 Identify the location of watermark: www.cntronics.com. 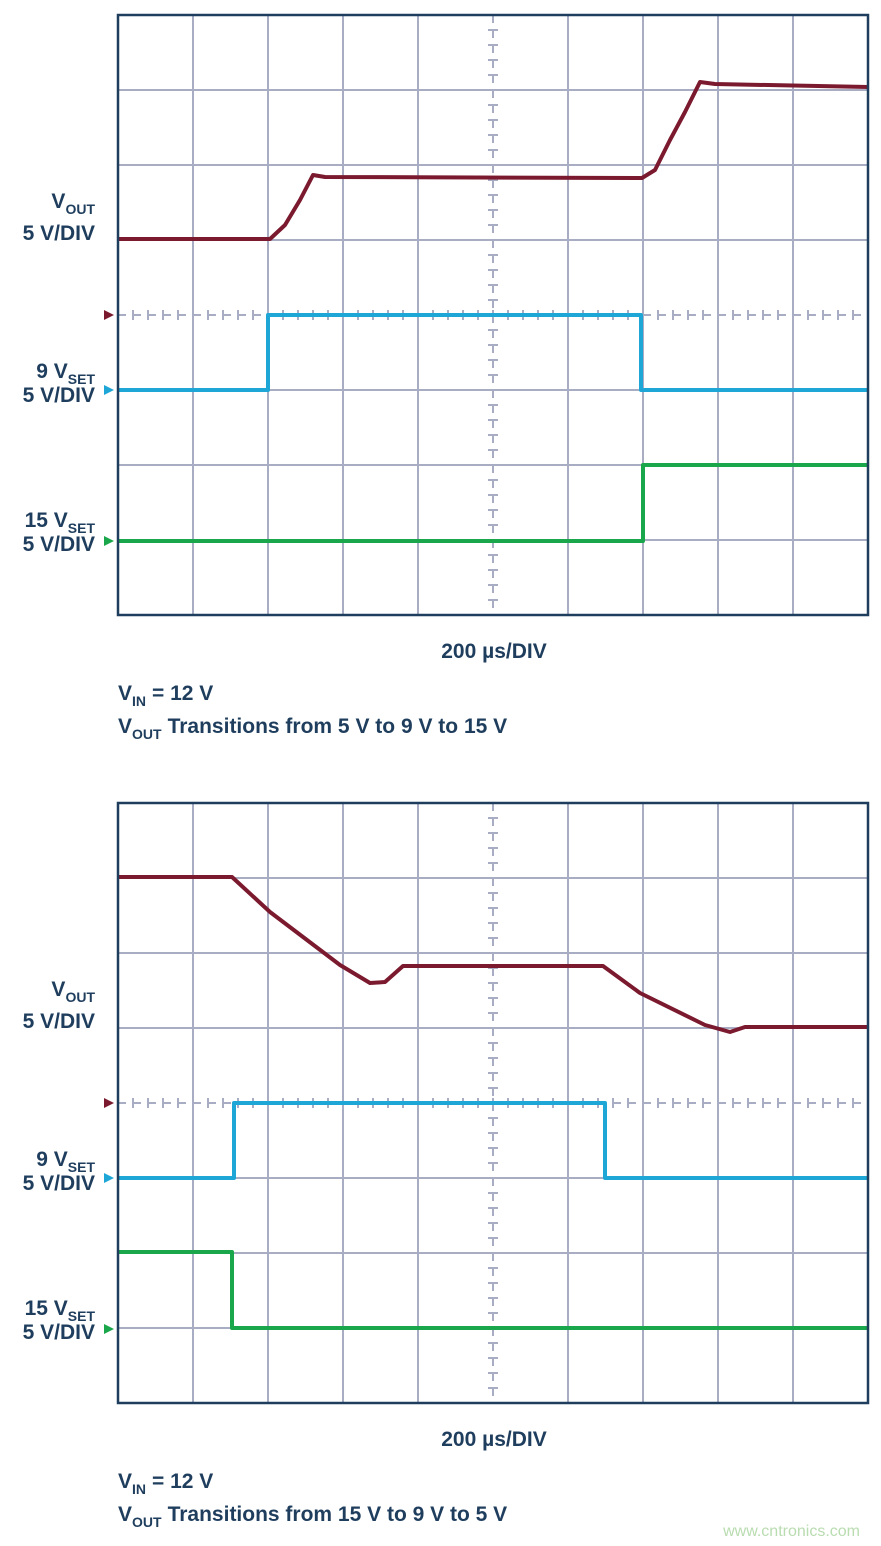
(791, 1531).